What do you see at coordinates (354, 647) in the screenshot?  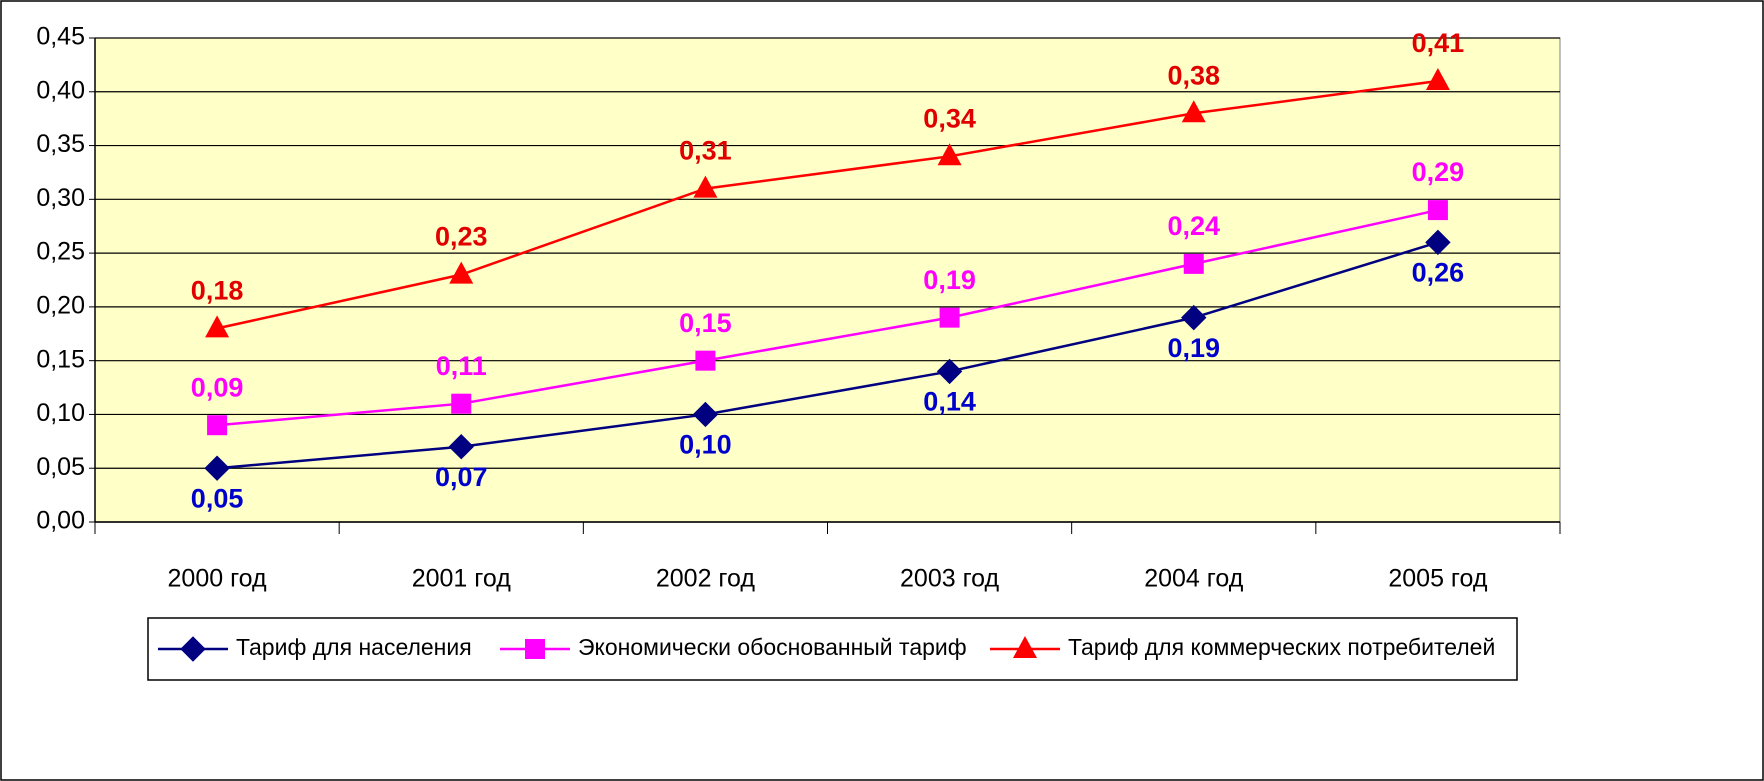 I see `legend-label: Тариф для населения` at bounding box center [354, 647].